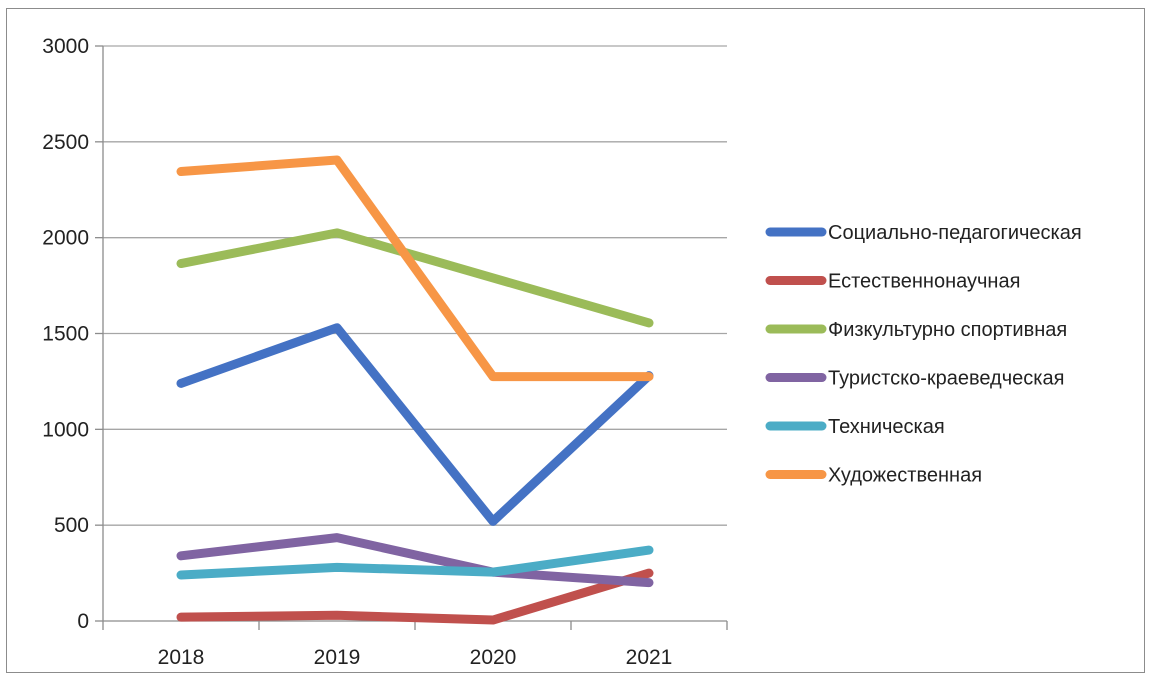 The height and width of the screenshot is (679, 1151). Describe the element at coordinates (65, 238) in the screenshot. I see `y-tick-label: 2000` at that location.